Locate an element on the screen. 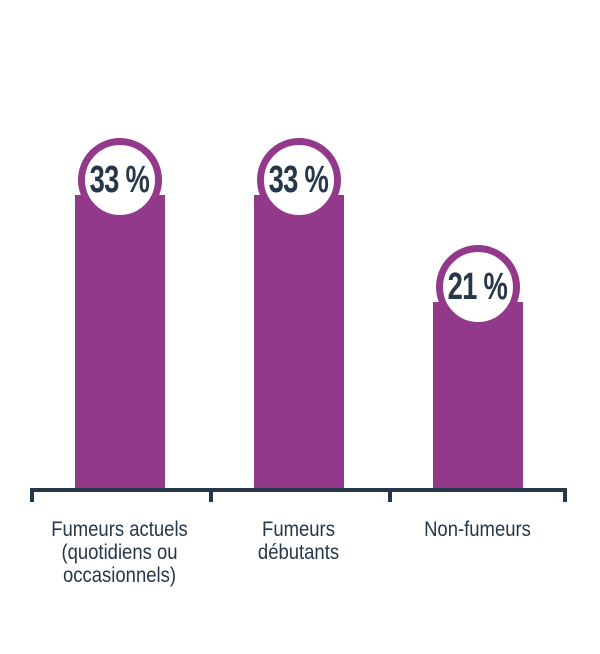  category-label: Fumeurs débutants is located at coordinates (298, 541).